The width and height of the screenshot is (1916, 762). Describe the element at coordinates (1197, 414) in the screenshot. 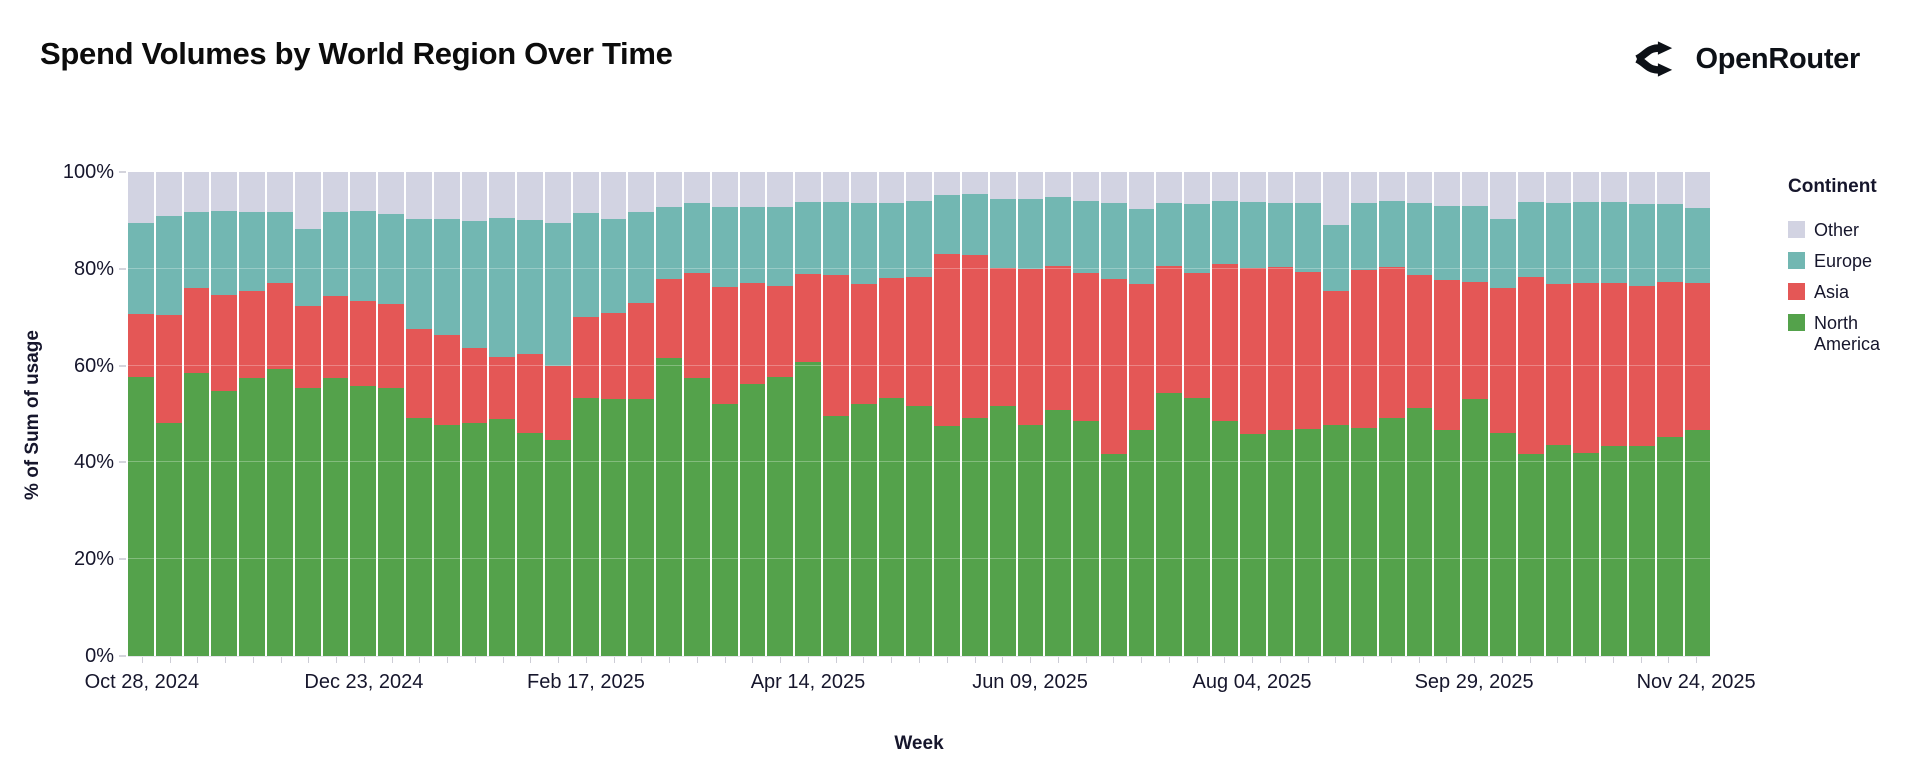

I see `bar-jul-21-2025` at that location.